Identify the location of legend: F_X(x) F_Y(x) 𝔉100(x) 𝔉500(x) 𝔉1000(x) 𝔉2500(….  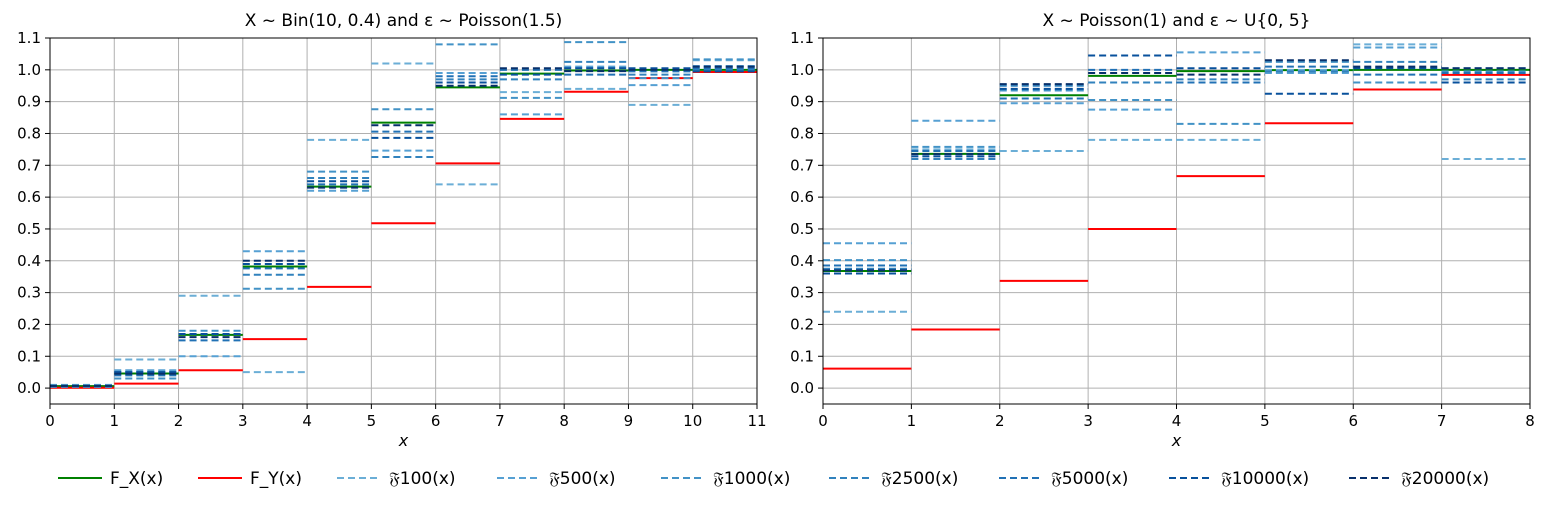
(773, 479).